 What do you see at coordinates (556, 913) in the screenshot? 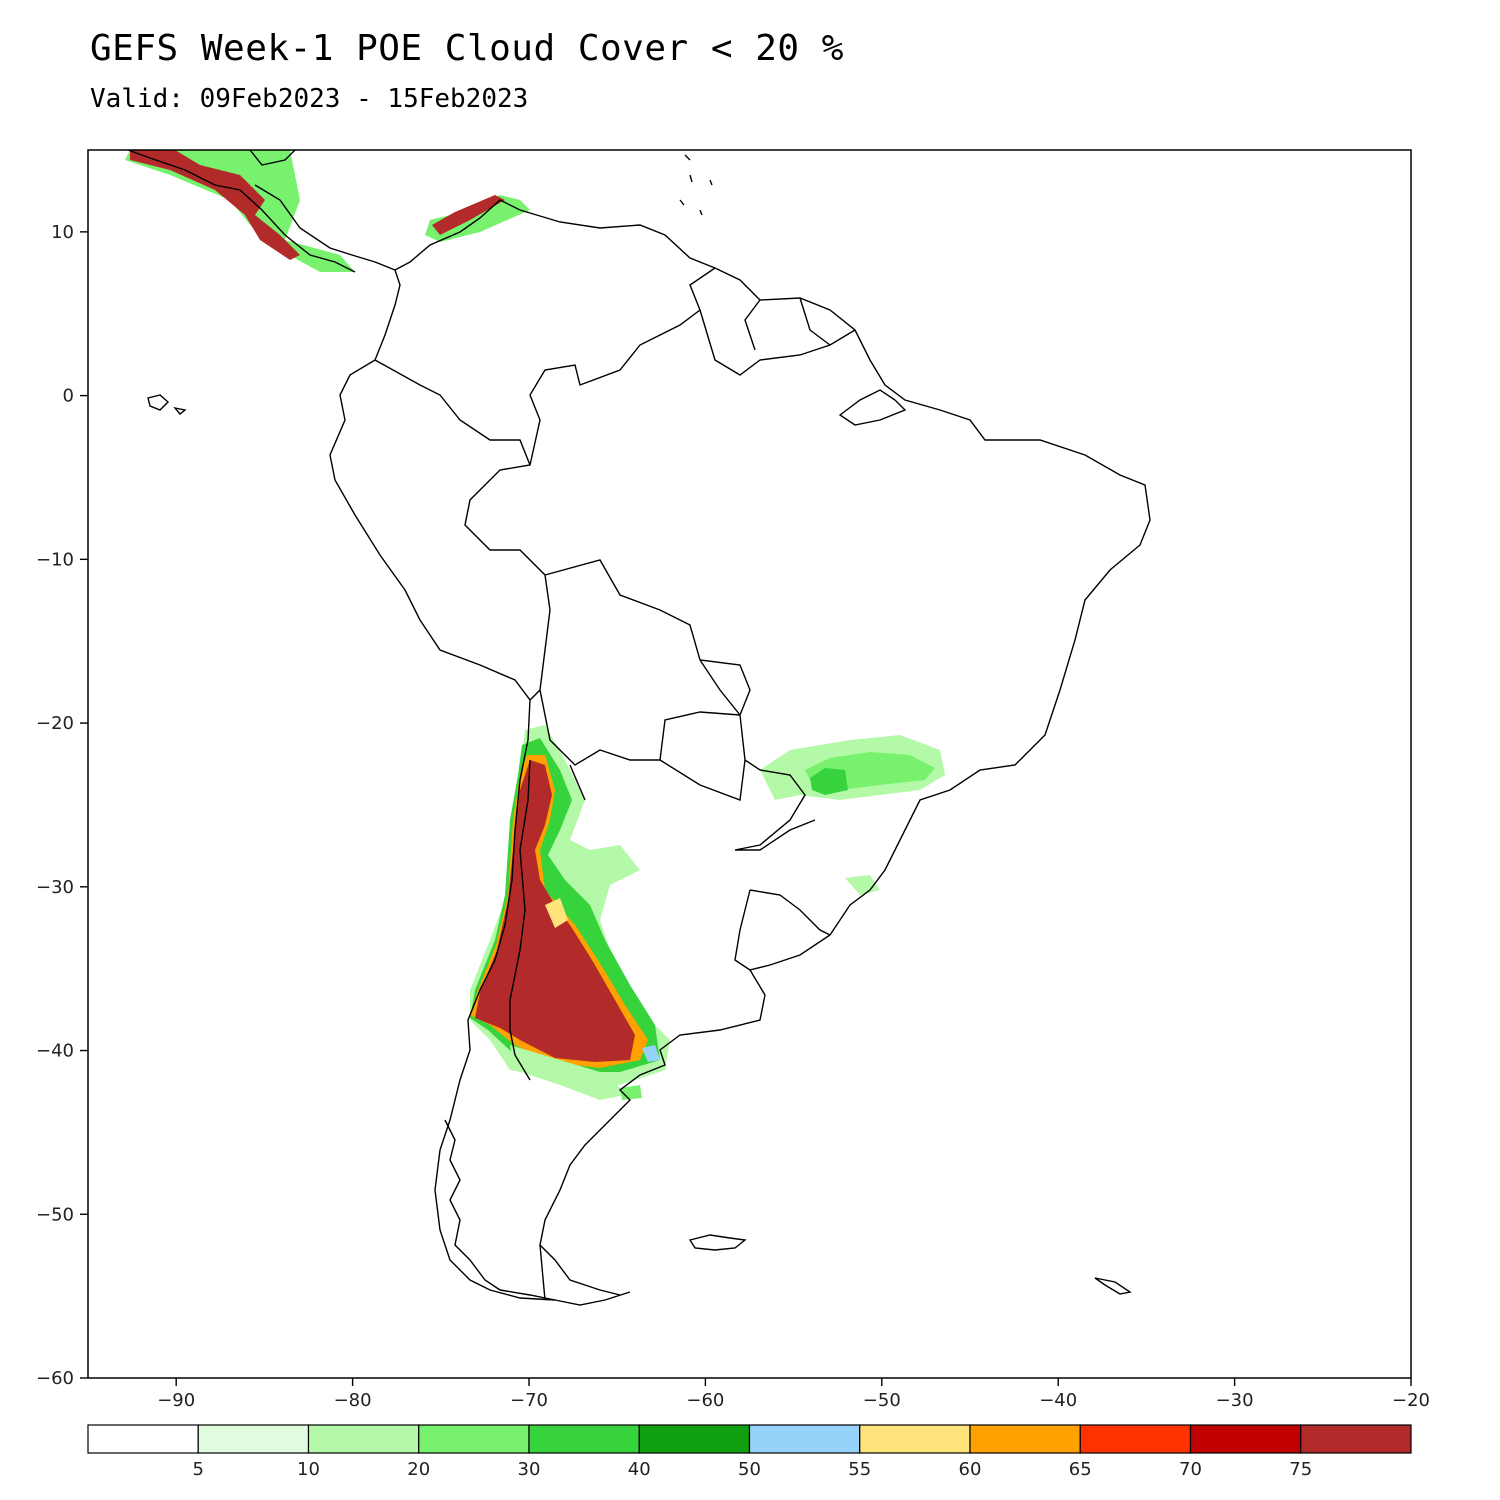
I see `shade-yellow-spot` at bounding box center [556, 913].